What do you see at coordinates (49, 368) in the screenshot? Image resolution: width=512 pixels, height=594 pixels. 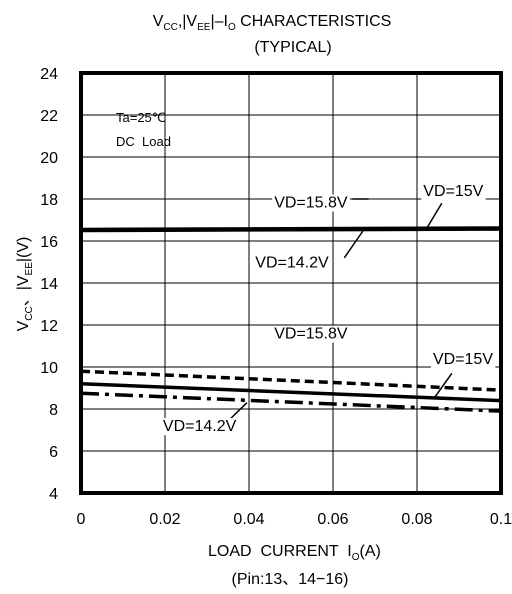 I see `y-tick-label: 10` at bounding box center [49, 368].